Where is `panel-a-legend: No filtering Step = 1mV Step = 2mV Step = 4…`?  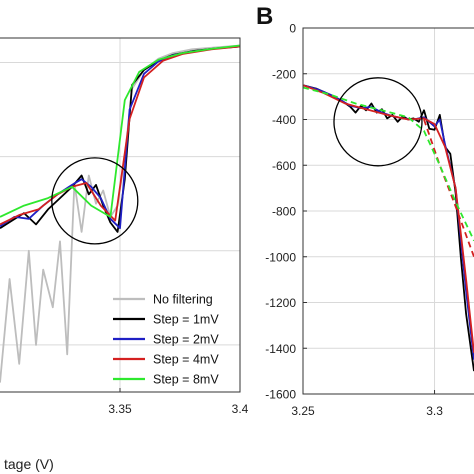 panel-a-legend: No filtering Step = 1mV Step = 2mV Step = 4… is located at coordinates (166, 340).